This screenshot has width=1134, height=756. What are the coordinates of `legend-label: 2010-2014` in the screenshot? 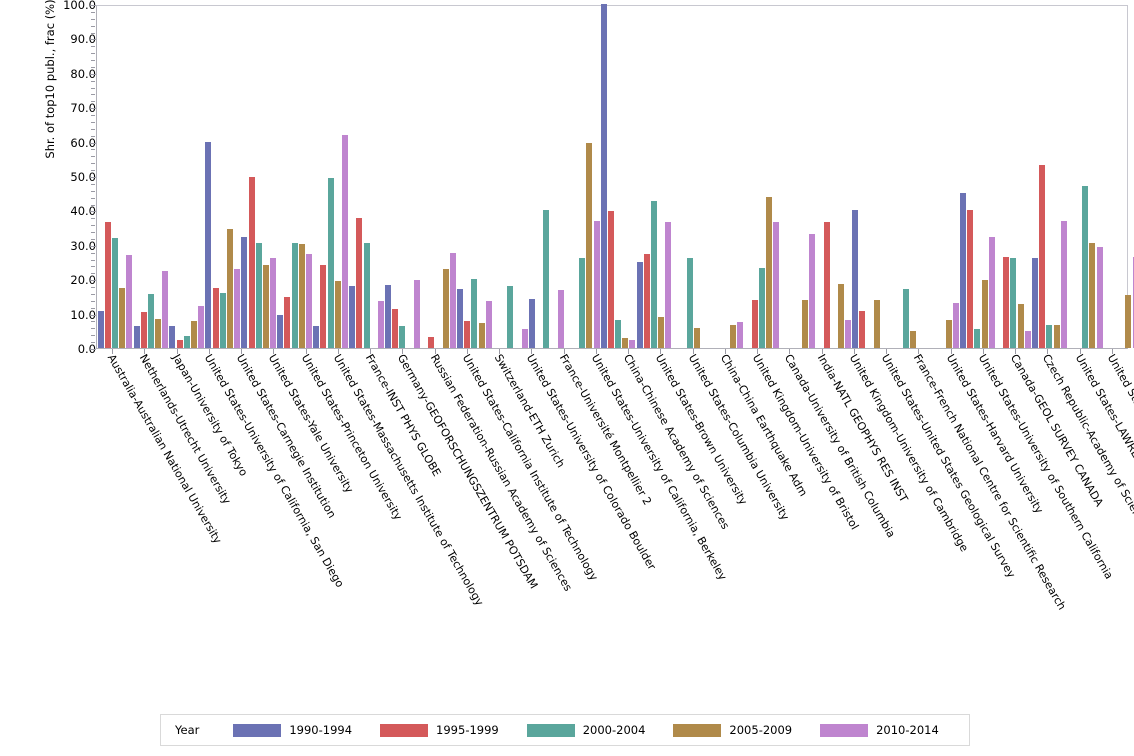 It's located at (907, 730).